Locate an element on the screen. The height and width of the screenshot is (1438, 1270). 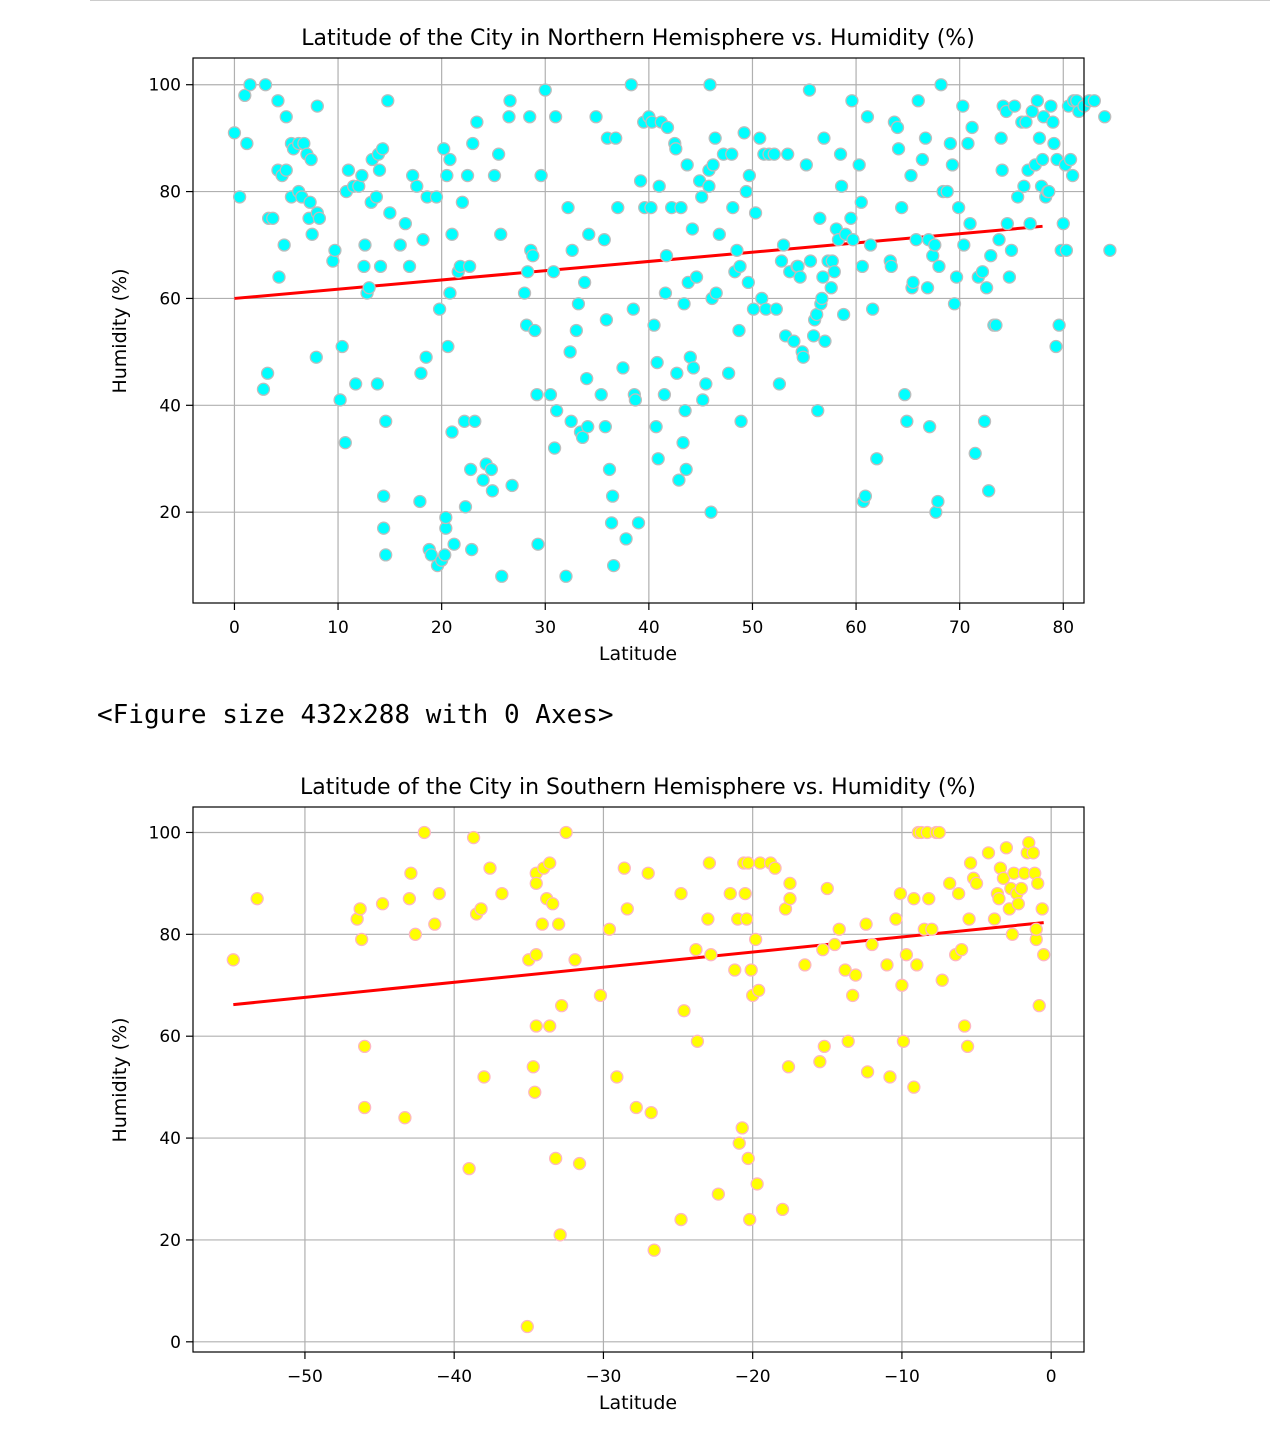
y-tick-label: 20 is located at coordinates (170, 513).